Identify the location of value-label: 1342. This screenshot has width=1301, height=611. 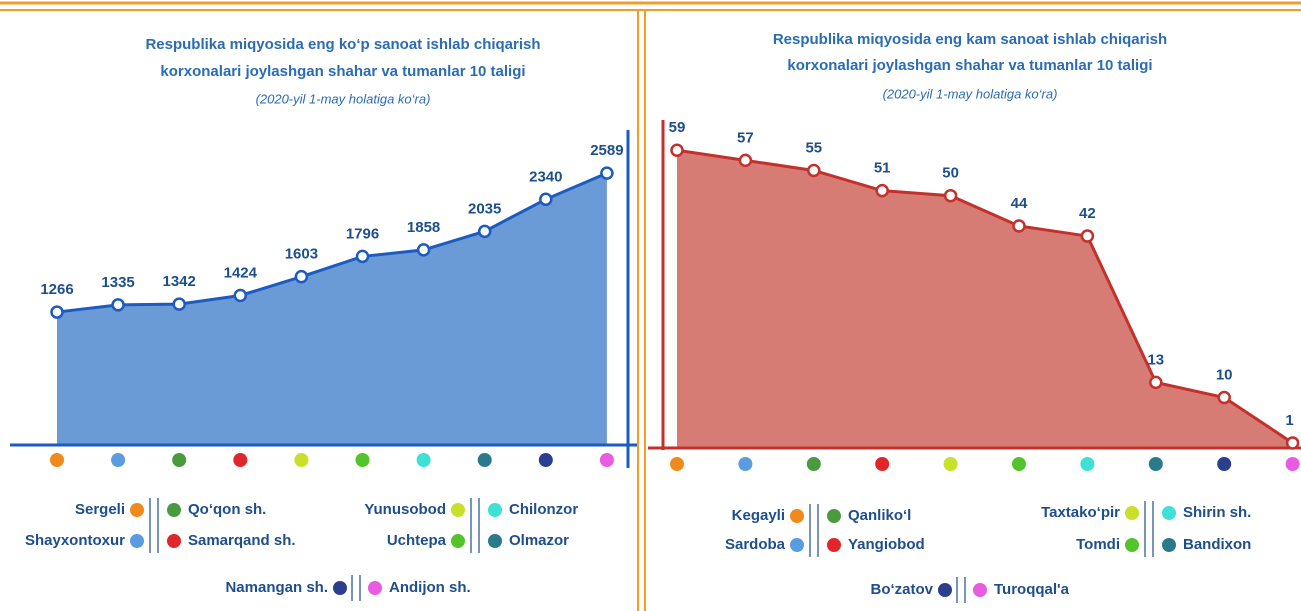
(179, 281).